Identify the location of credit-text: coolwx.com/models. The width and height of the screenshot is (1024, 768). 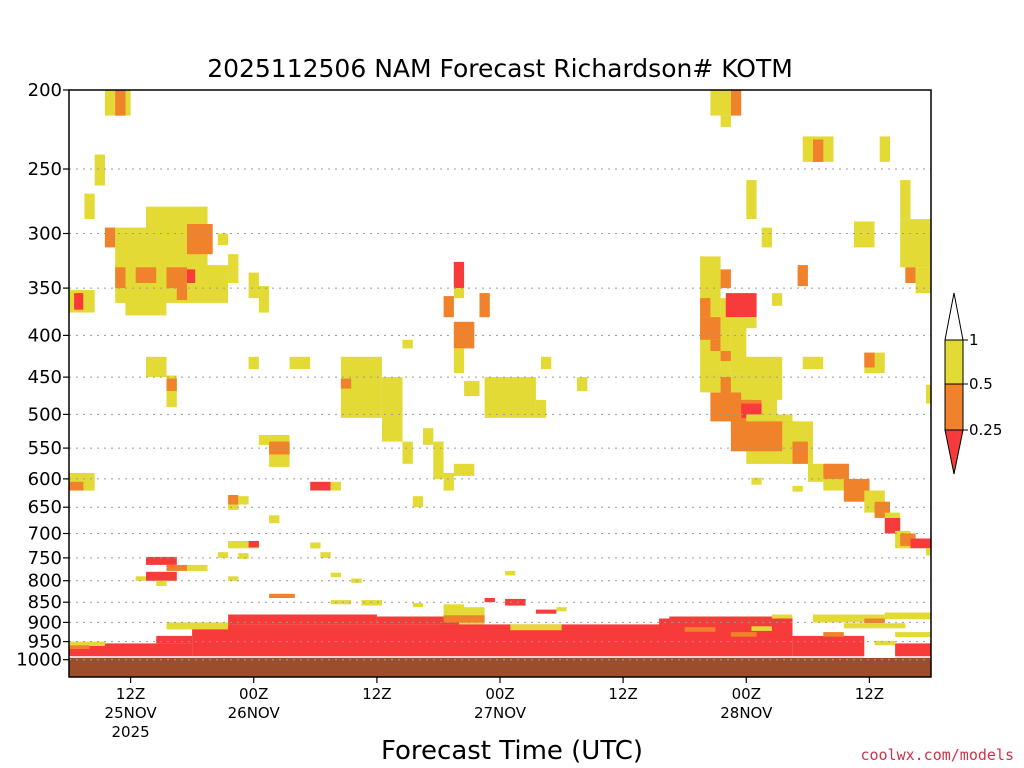
(937, 755).